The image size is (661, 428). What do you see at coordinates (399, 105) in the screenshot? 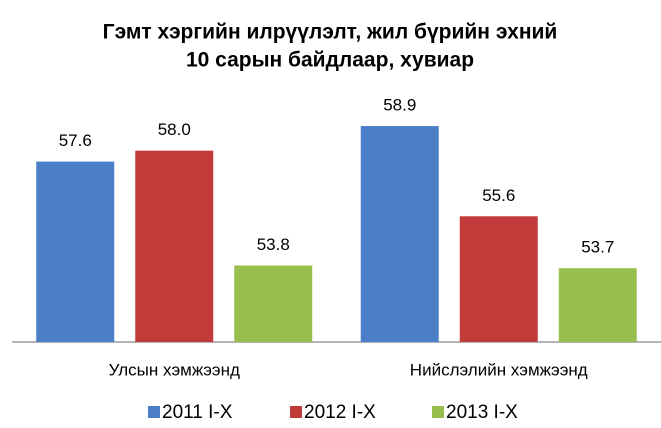
I see `value-label: 58.9` at bounding box center [399, 105].